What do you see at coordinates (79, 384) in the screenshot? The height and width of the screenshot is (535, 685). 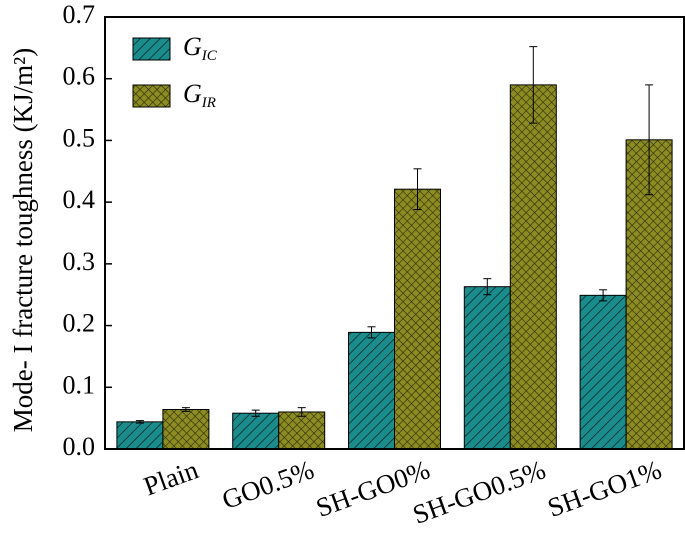 I see `y-tick-label: 0.1` at bounding box center [79, 384].